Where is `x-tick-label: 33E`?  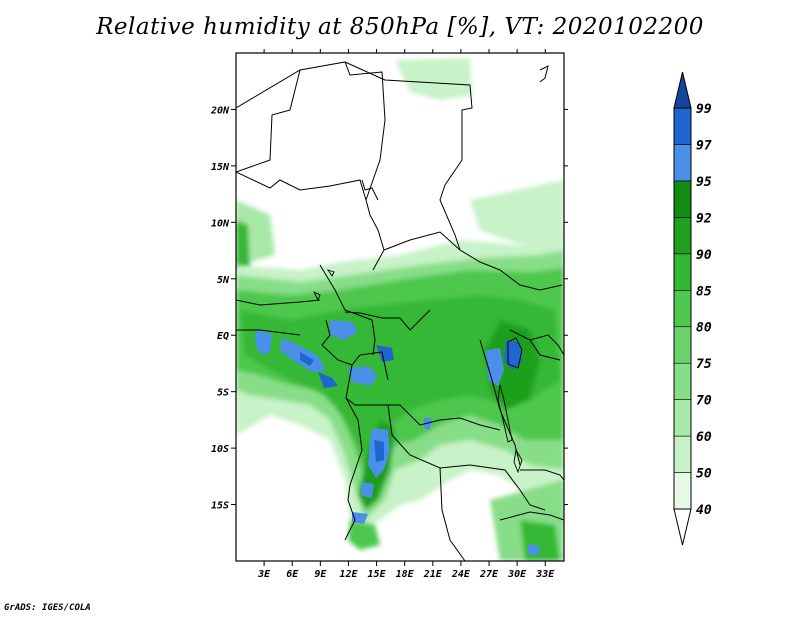
x-tick-label: 33E is located at coordinates (545, 574).